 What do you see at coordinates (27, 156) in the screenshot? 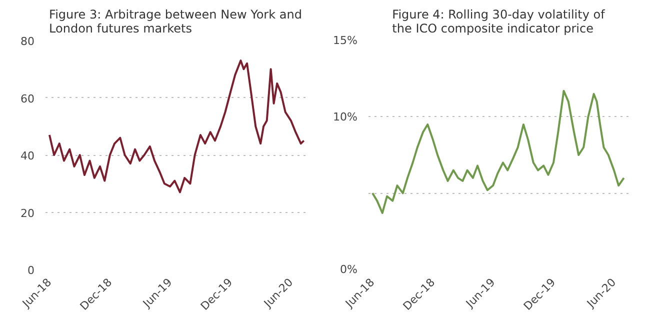
I see `y-tick-label: 40` at bounding box center [27, 156].